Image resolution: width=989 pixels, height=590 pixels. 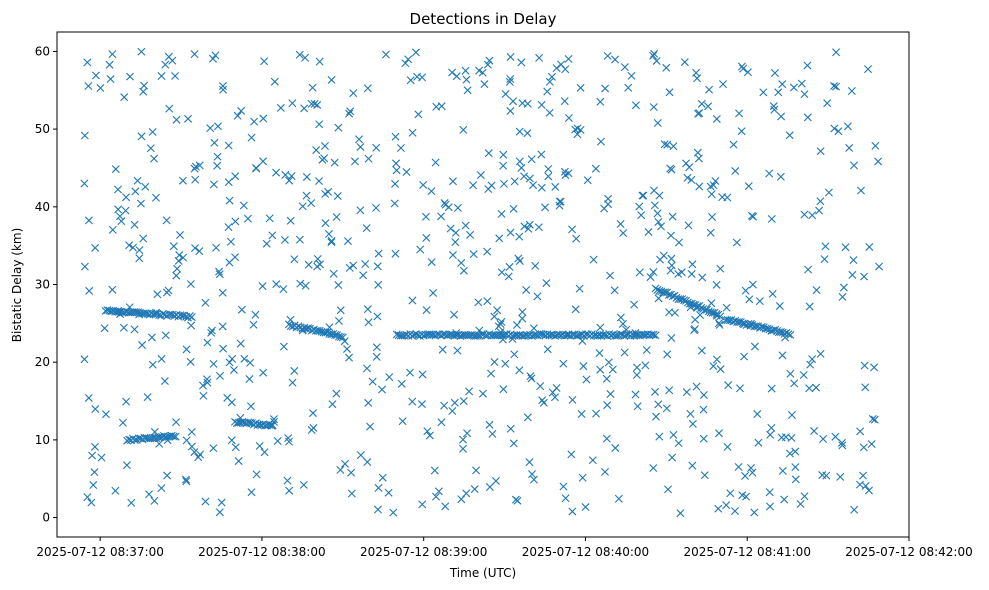 What do you see at coordinates (42, 51) in the screenshot?
I see `y-tick-label: 60` at bounding box center [42, 51].